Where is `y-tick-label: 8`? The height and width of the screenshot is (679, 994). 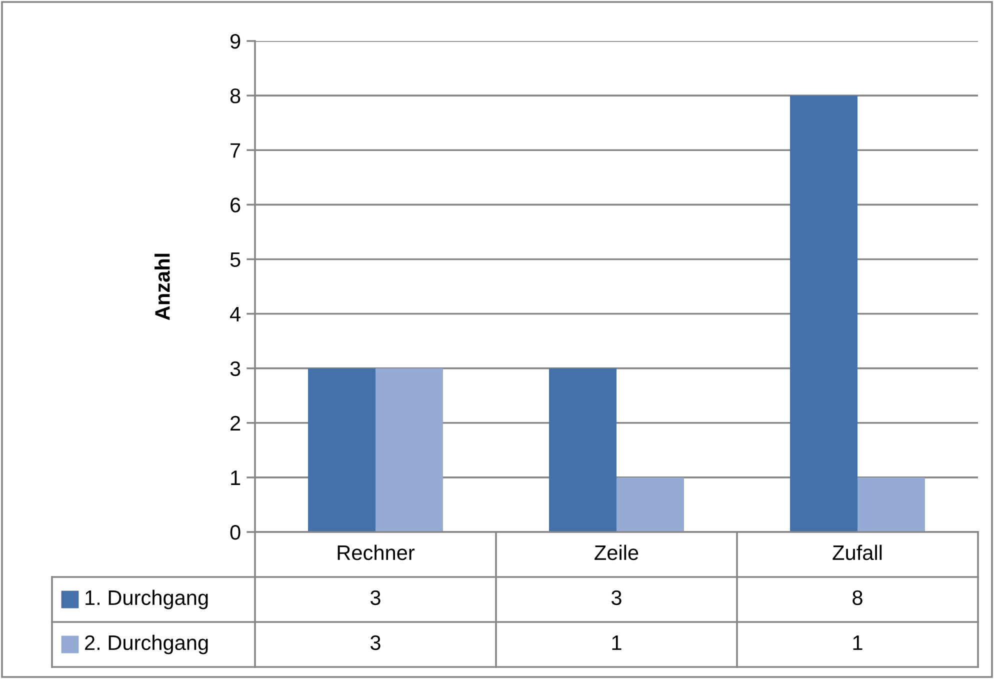
y-tick-label: 8 is located at coordinates (235, 96).